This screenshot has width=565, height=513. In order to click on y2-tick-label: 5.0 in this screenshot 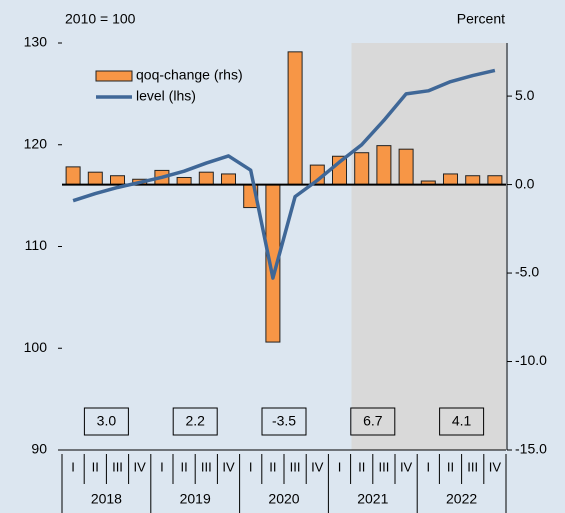, I will do `click(525, 95)`.